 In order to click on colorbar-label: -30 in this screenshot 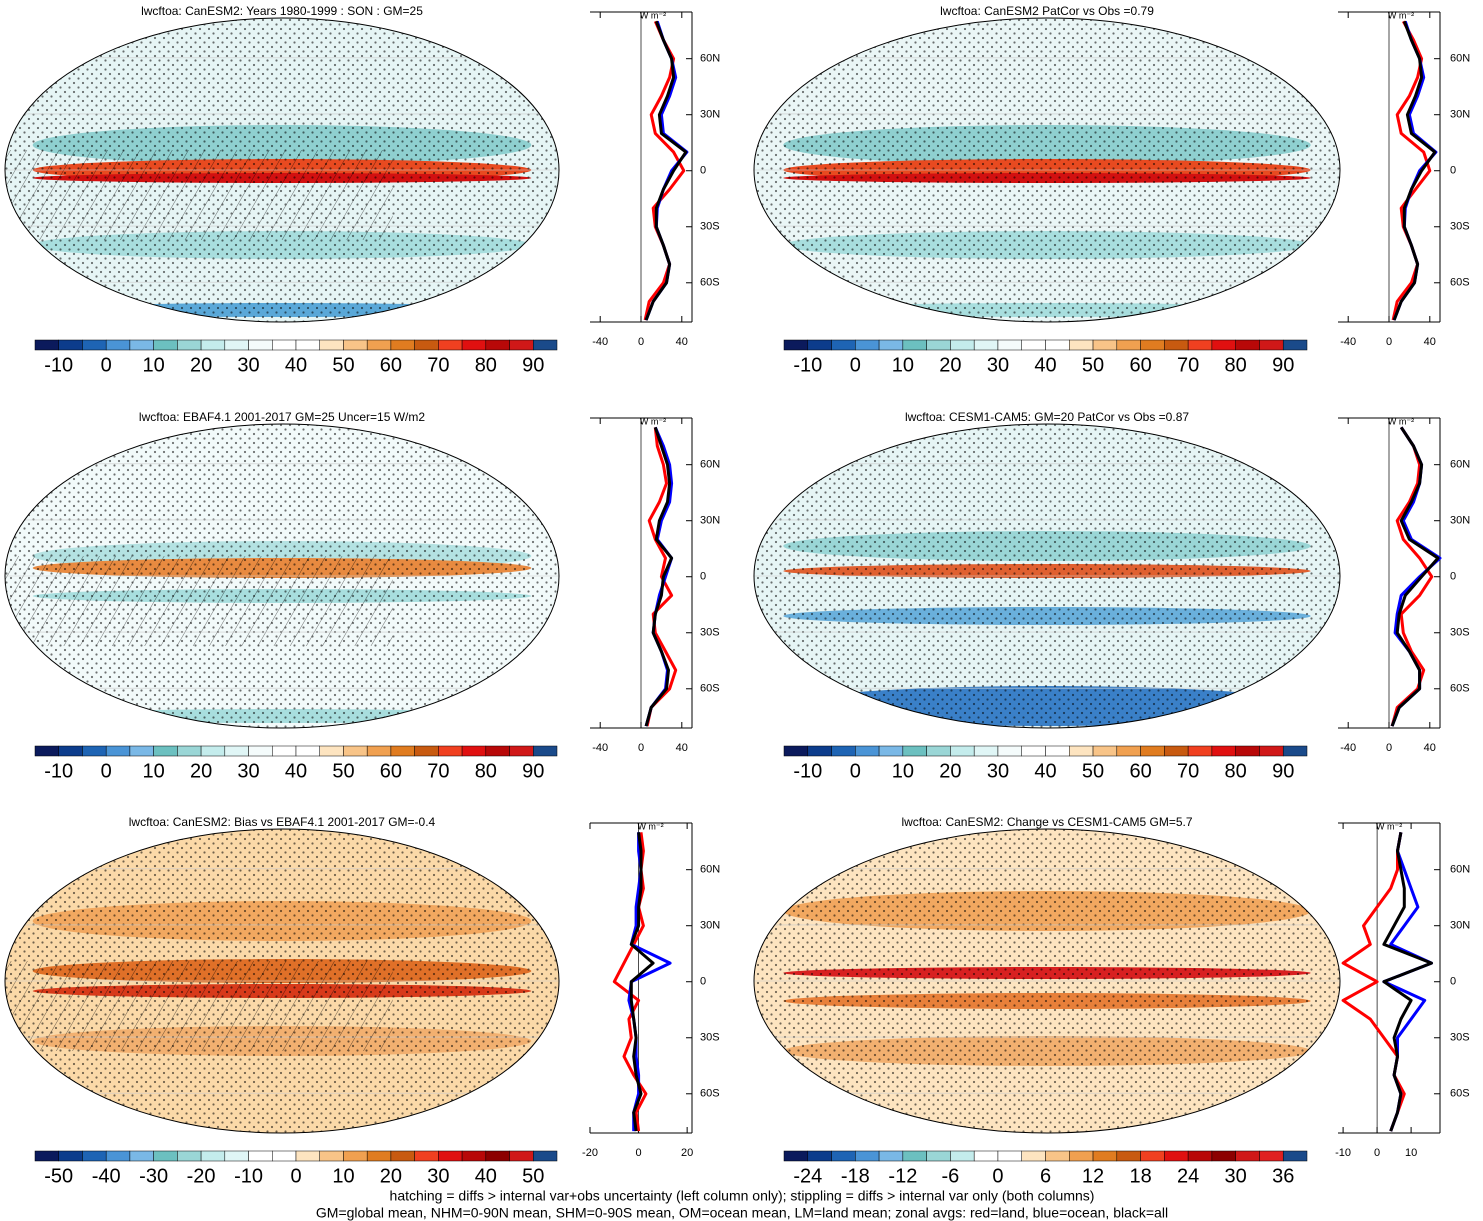, I will do `click(153, 1176)`.